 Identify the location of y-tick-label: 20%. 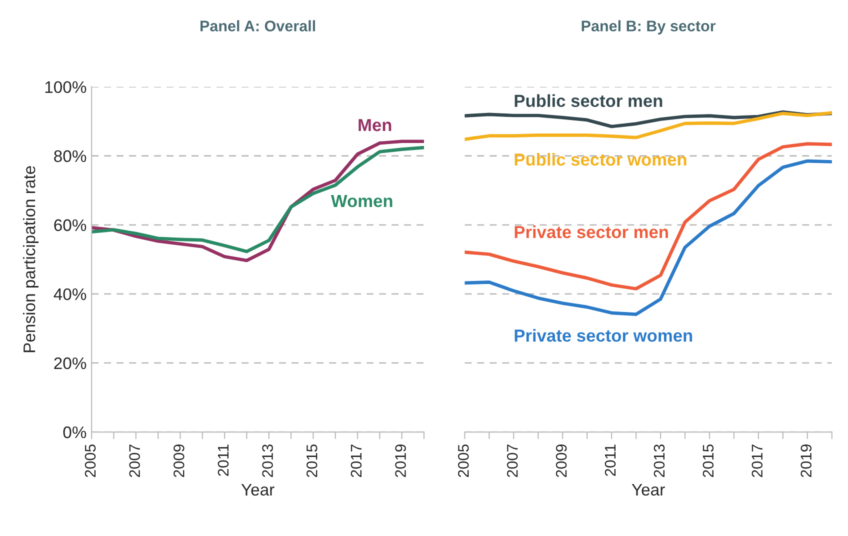
(70, 363).